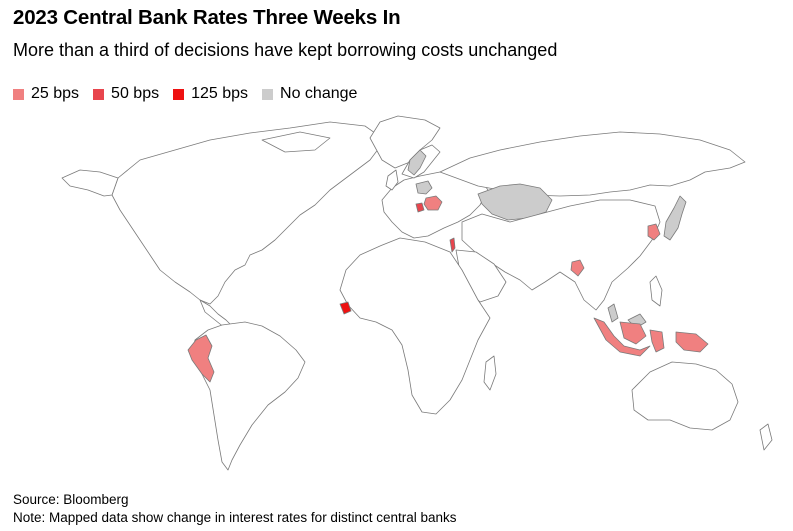  Describe the element at coordinates (220, 93) in the screenshot. I see `legend-label-125bps: 125 bps` at that location.